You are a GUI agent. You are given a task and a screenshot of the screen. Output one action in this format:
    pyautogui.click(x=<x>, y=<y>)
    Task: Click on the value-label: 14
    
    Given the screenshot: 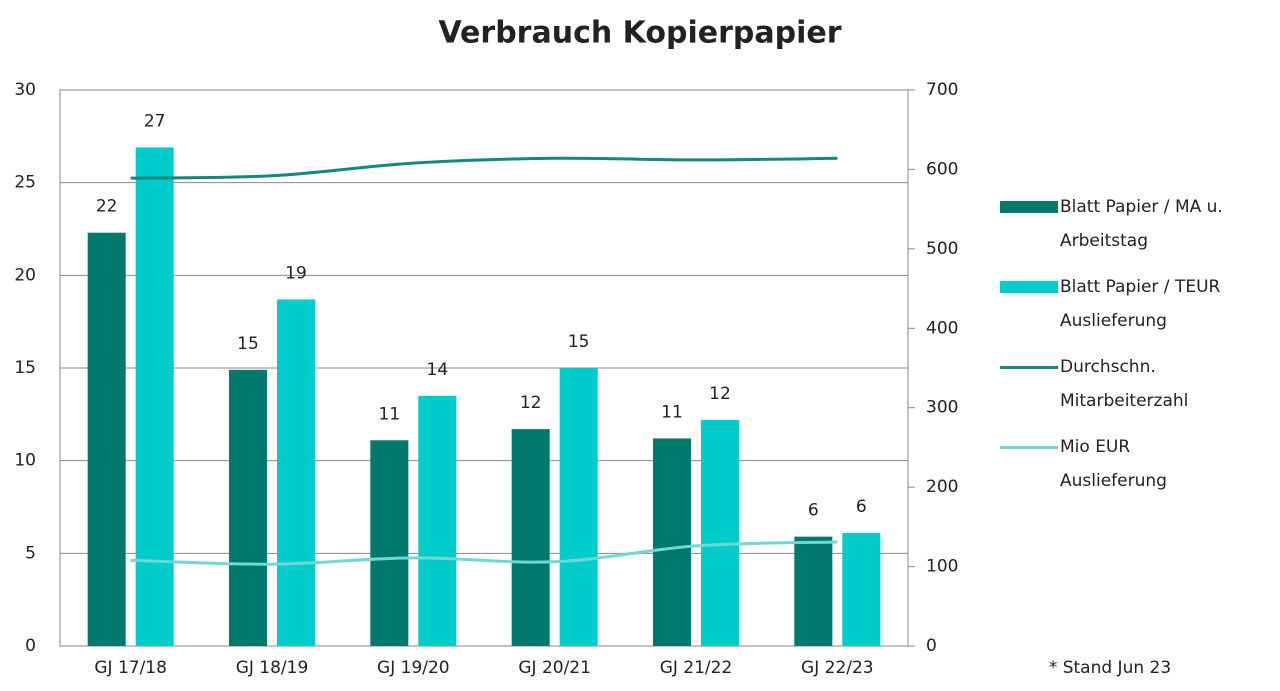 What is the action you would take?
    pyautogui.click(x=438, y=370)
    